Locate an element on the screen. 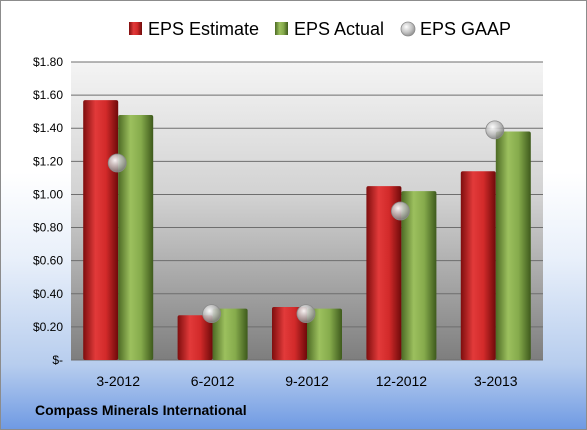 The height and width of the screenshot is (430, 587). legend-estimate: EPS Estimate is located at coordinates (194, 29).